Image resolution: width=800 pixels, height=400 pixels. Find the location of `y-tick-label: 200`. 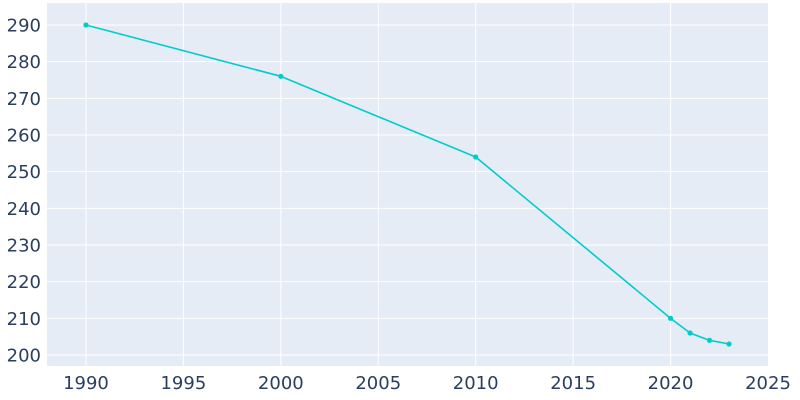

y-tick-label: 200 is located at coordinates (24, 356).